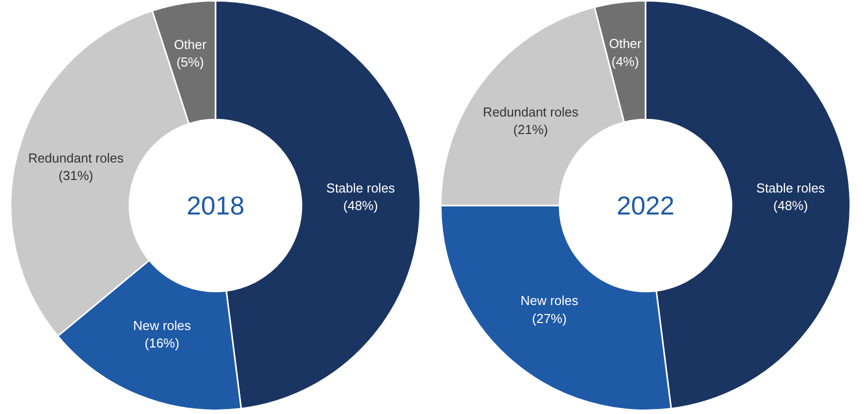  I want to click on data-label: (16%), so click(162, 343).